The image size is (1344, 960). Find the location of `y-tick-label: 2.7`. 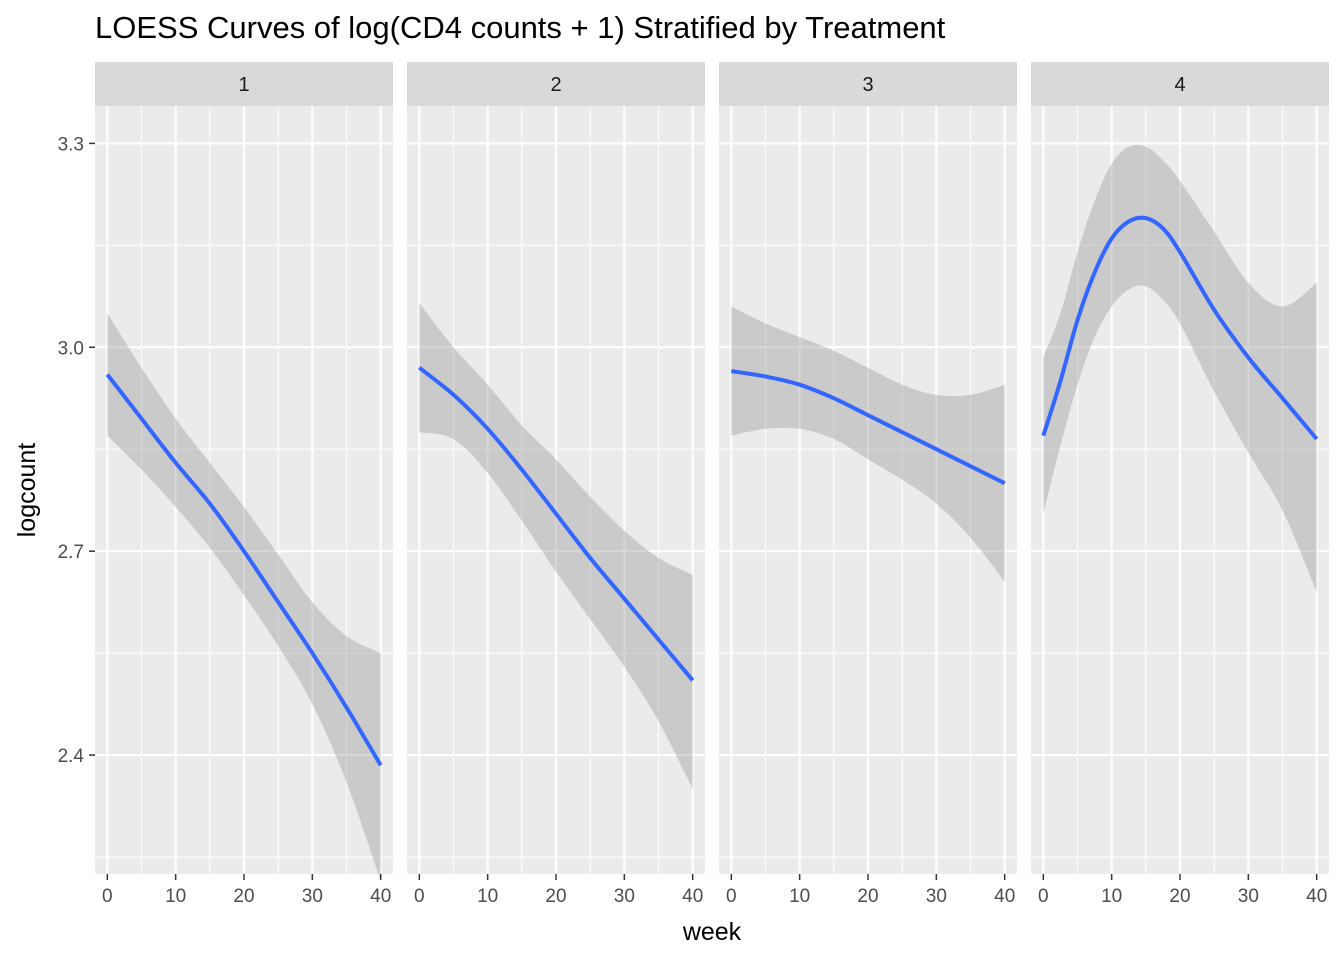

y-tick-label: 2.7 is located at coordinates (71, 552).